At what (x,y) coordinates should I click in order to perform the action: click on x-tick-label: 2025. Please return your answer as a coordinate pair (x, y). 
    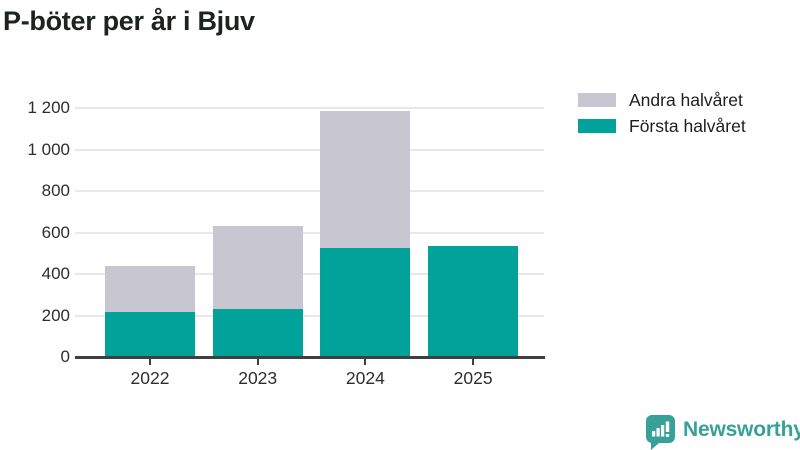
    Looking at the image, I should click on (473, 378).